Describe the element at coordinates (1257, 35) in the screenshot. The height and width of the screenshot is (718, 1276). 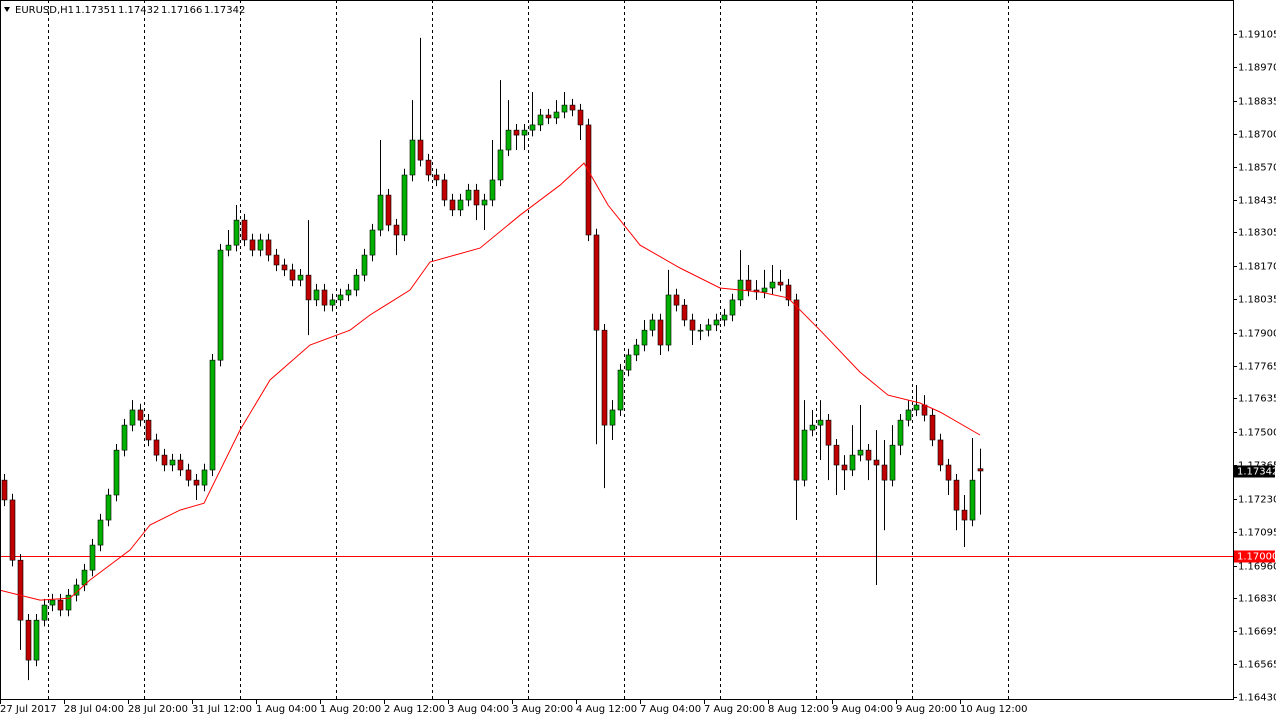
I see `y-tick-label: 1.19105` at that location.